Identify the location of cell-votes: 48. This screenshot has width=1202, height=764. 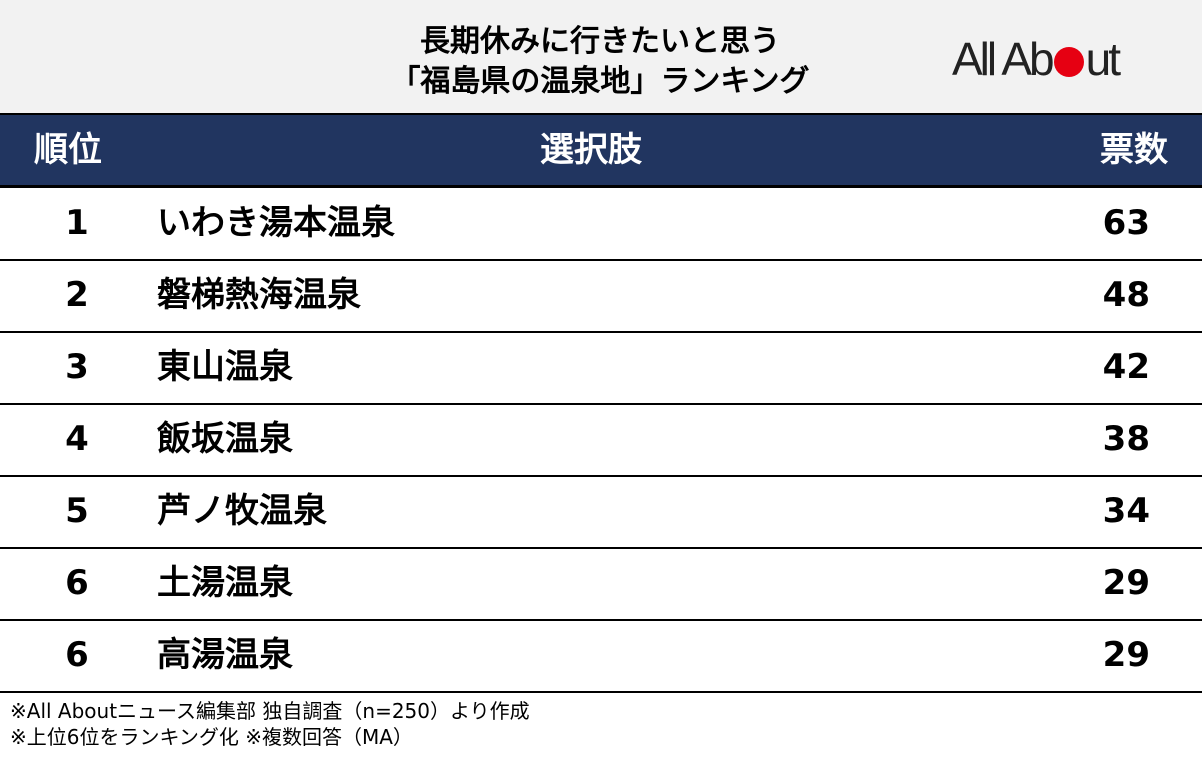
(1126, 295).